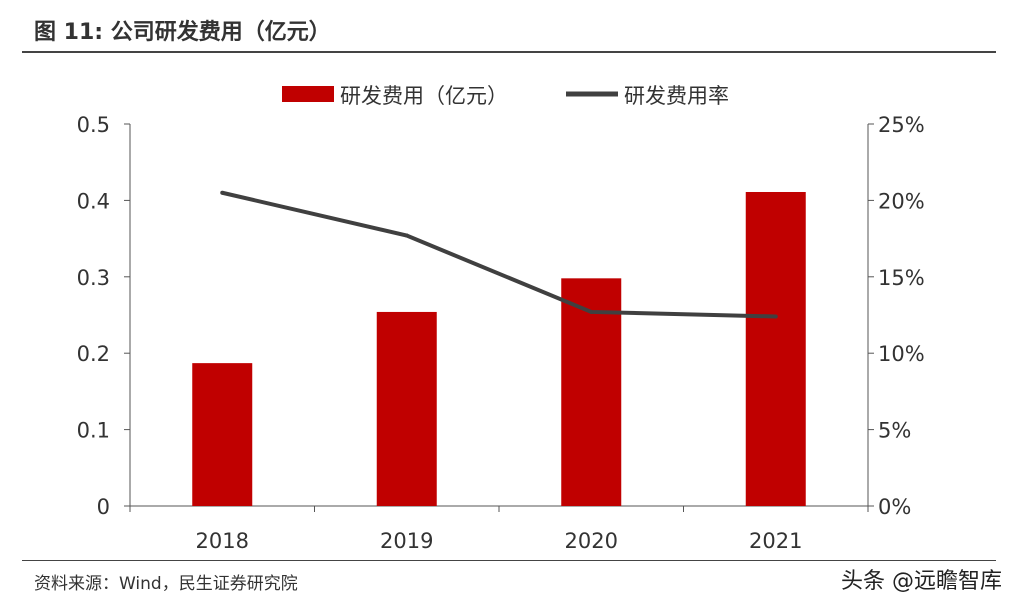 This screenshot has height=601, width=1018. Describe the element at coordinates (93, 431) in the screenshot. I see `left-tick-label: 0.1` at that location.